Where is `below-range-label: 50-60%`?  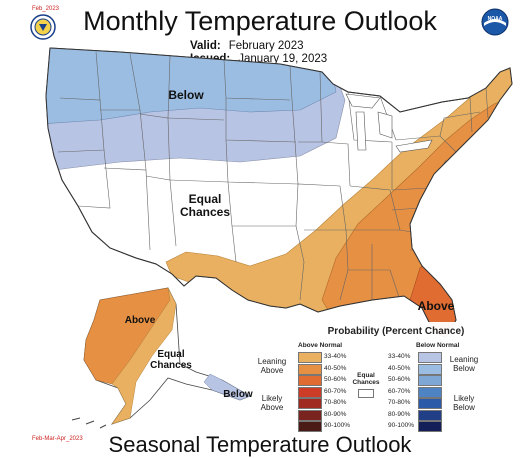
below-range-label: 50-60% is located at coordinates (399, 379).